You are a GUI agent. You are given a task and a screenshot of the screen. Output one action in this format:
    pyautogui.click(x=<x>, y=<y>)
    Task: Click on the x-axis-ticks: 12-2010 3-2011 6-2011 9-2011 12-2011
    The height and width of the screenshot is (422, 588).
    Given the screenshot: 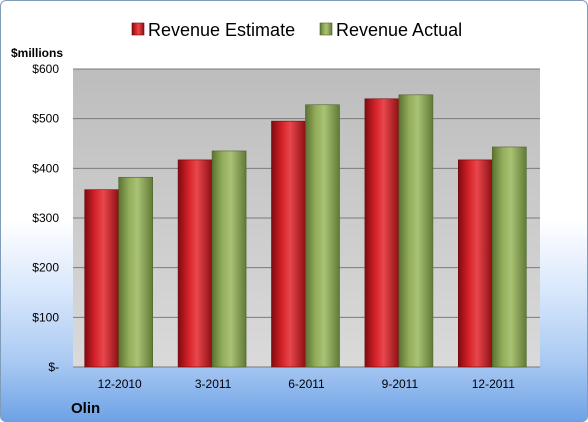 What is the action you would take?
    pyautogui.click(x=307, y=384)
    